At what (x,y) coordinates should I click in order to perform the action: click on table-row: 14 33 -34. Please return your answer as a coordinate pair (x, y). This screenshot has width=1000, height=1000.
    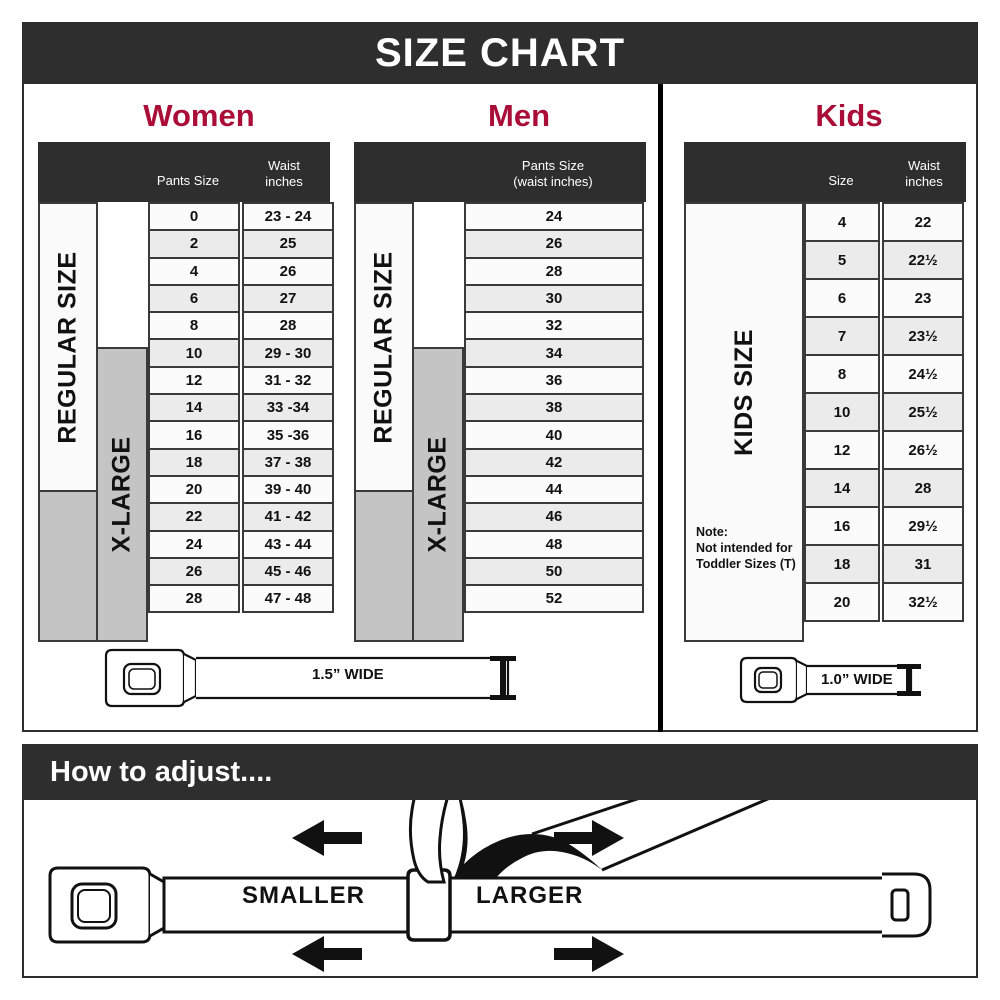
    Looking at the image, I should click on (241, 408).